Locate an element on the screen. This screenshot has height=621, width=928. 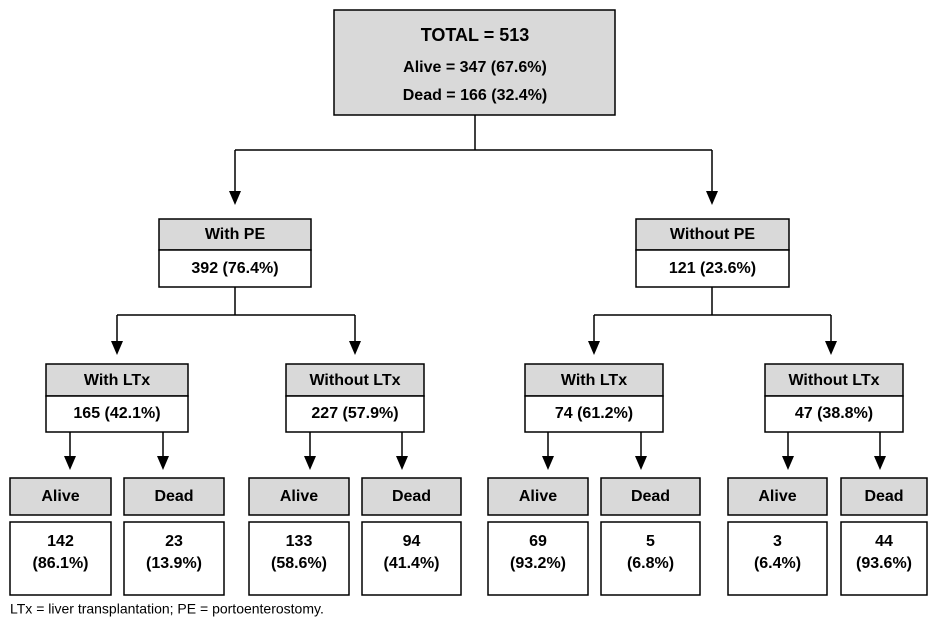
outcome-percent: (6.8%) is located at coordinates (650, 563).